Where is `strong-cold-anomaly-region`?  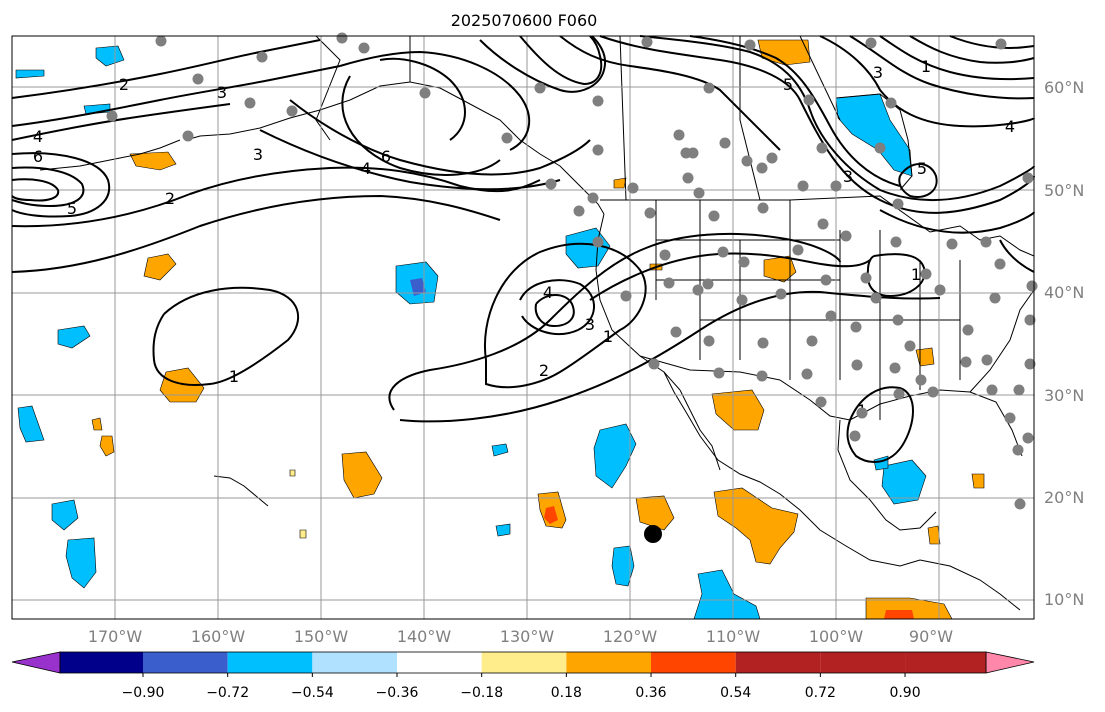 strong-cold-anomaly-region is located at coordinates (418, 287).